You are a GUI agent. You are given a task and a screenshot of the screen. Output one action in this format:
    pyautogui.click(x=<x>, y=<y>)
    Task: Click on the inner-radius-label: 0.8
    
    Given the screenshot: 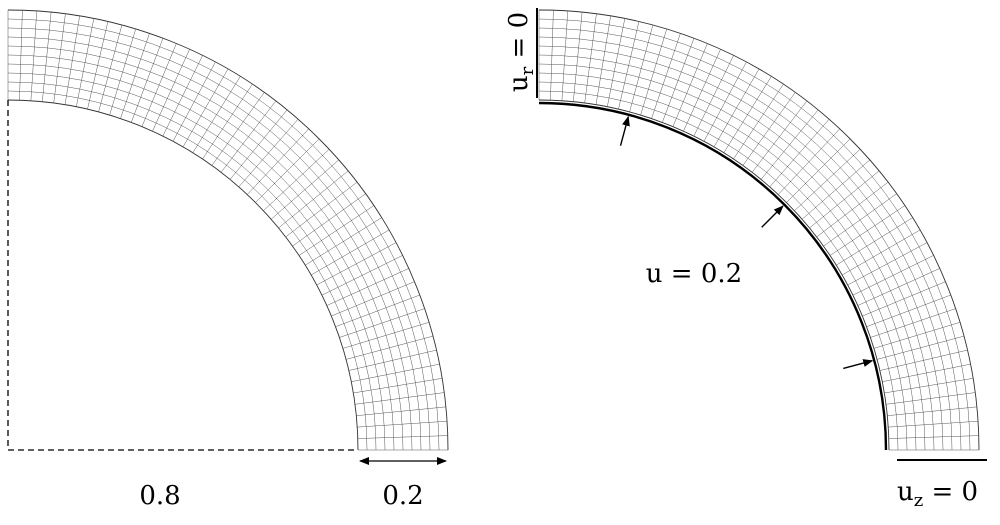 What is the action you would take?
    pyautogui.click(x=159, y=496)
    